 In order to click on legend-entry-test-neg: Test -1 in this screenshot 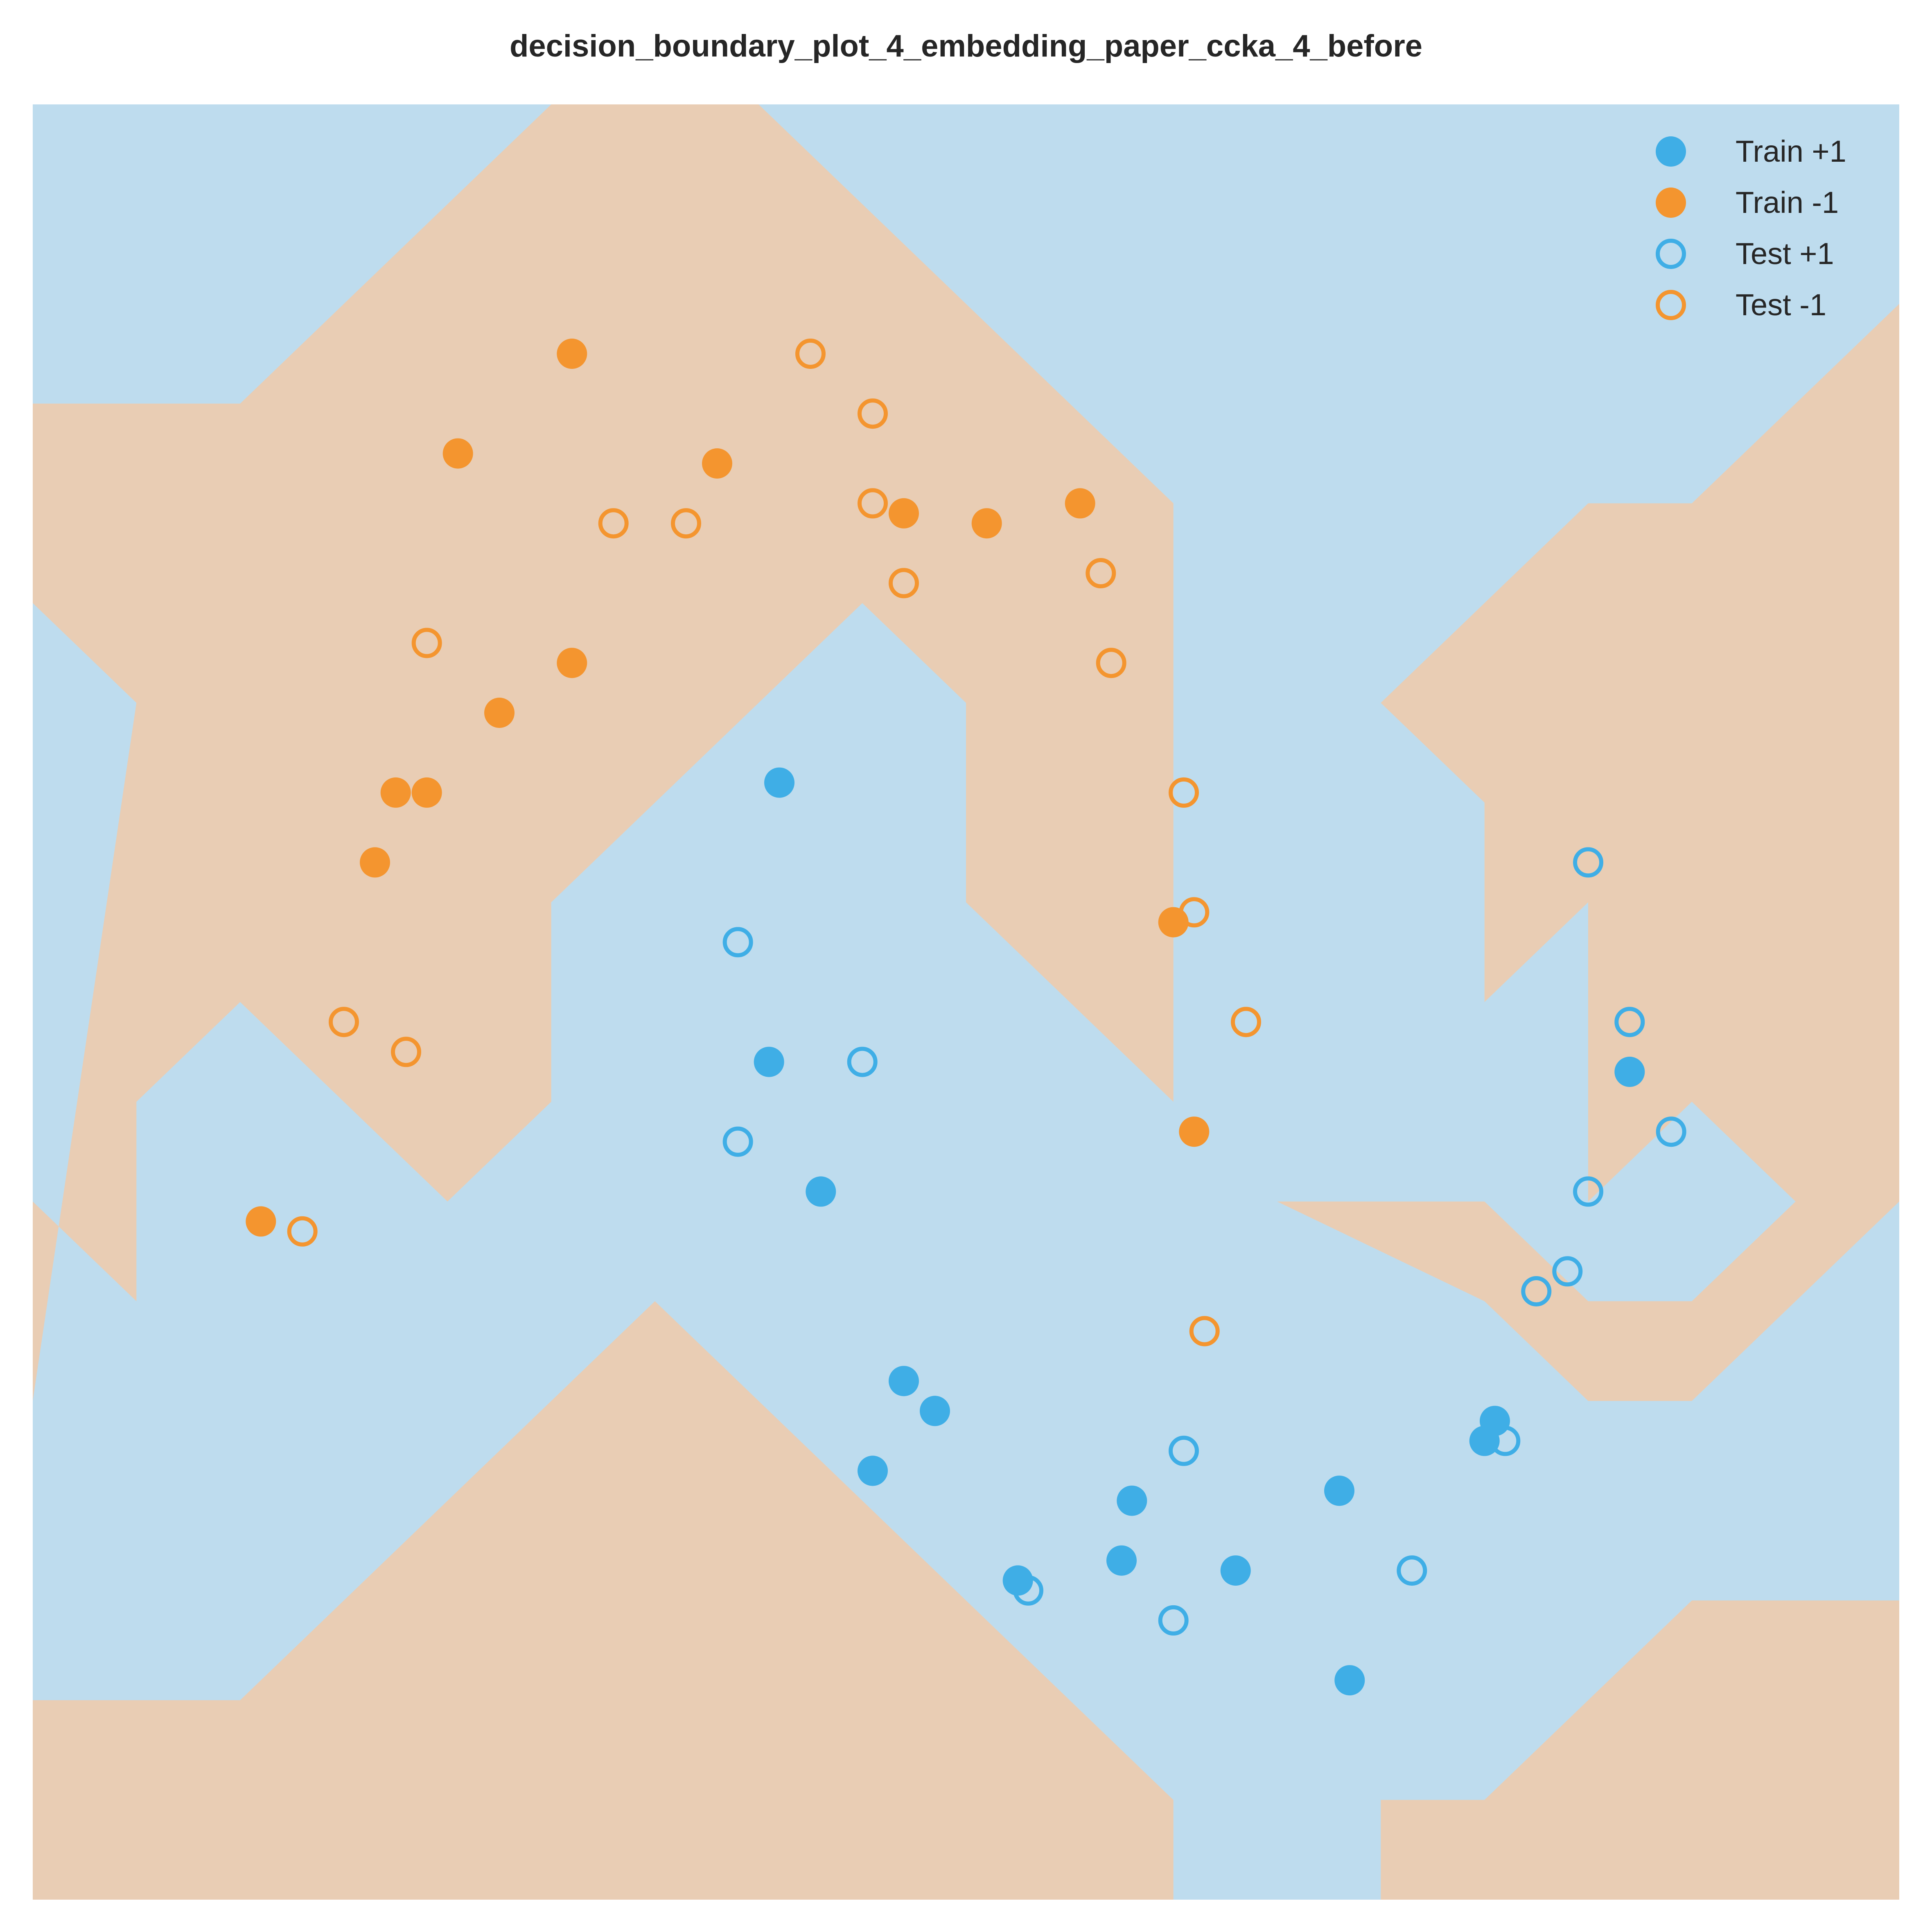, I will do `click(1741, 305)`.